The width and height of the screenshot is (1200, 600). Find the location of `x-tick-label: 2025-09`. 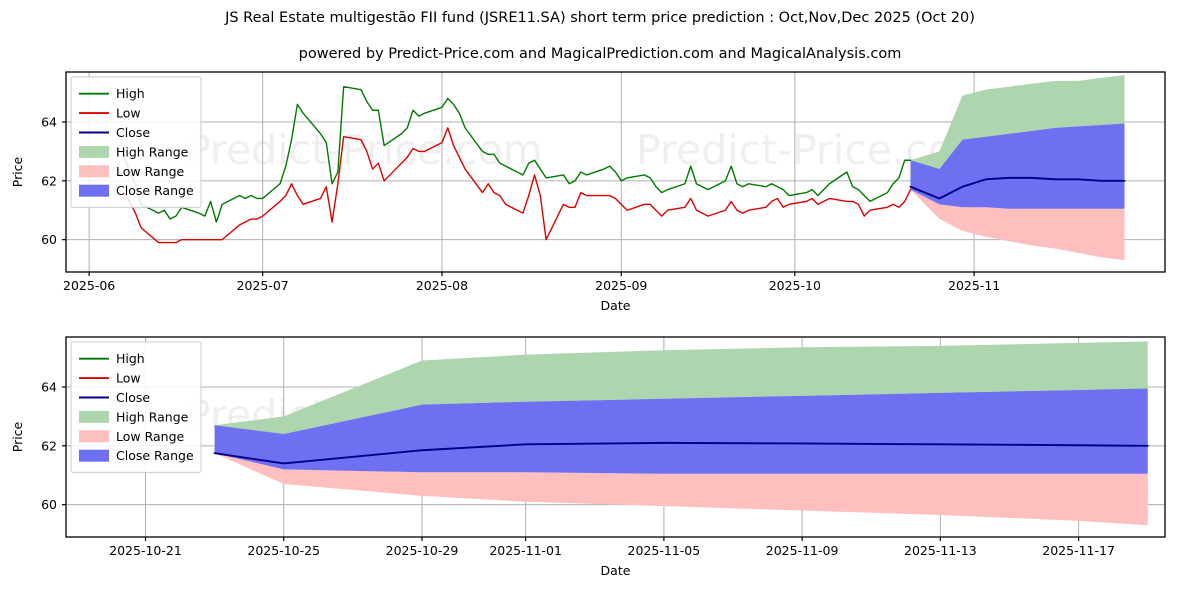

x-tick-label: 2025-09 is located at coordinates (621, 285).